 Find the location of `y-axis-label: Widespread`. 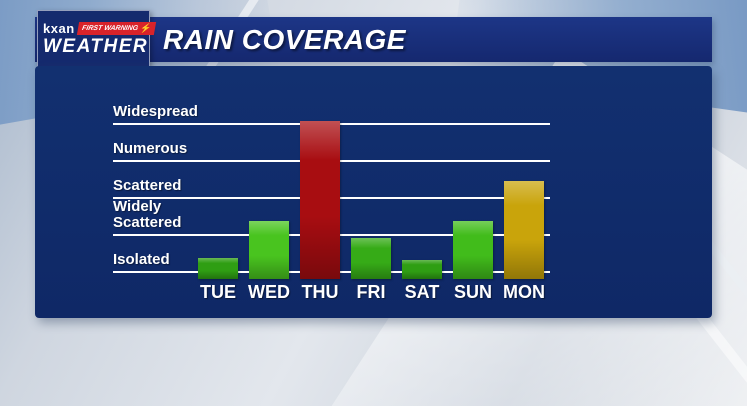

y-axis-label: Widespread is located at coordinates (155, 111).